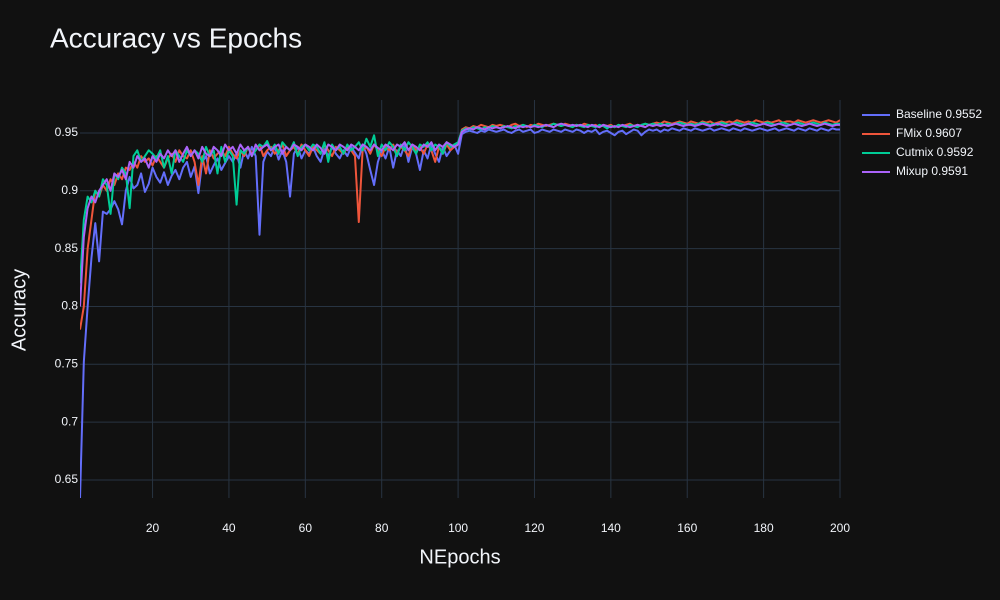 This screenshot has height=600, width=1000. What do you see at coordinates (69, 421) in the screenshot?
I see `y-tick-label: 0.7` at bounding box center [69, 421].